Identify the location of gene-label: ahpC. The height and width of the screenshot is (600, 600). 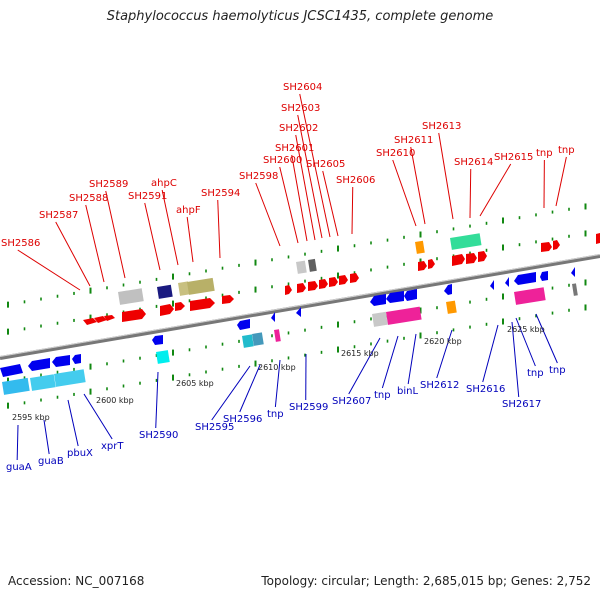
(164, 183).